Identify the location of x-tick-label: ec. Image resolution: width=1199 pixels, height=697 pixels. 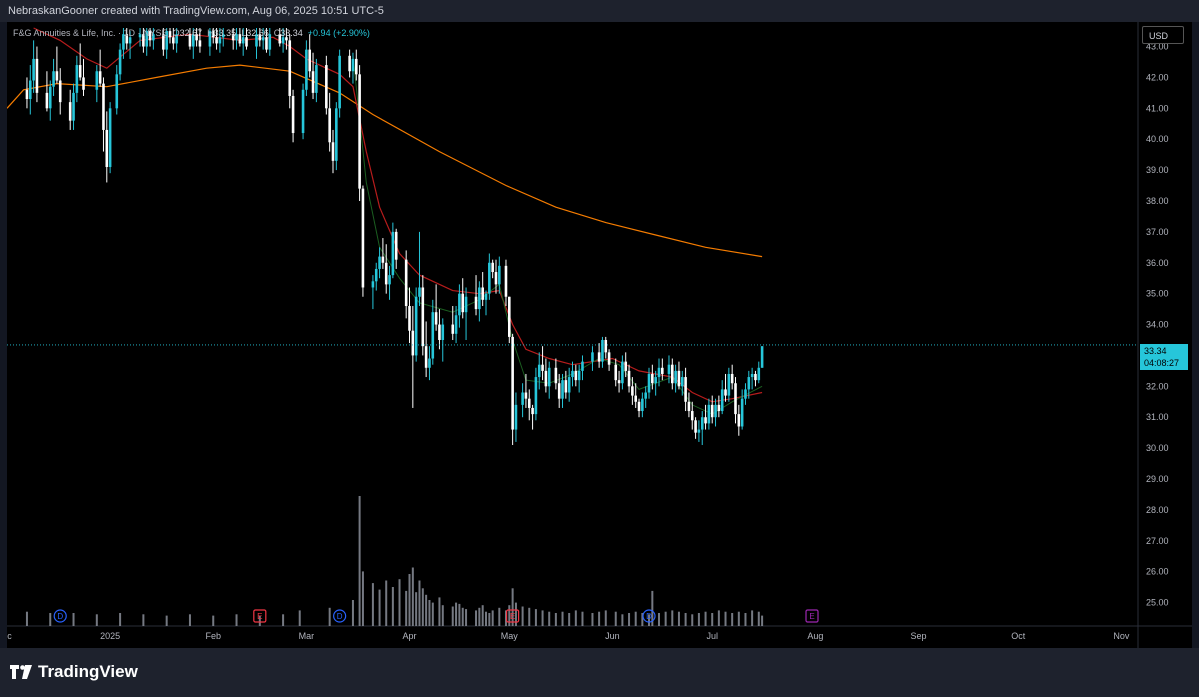
(9, 636).